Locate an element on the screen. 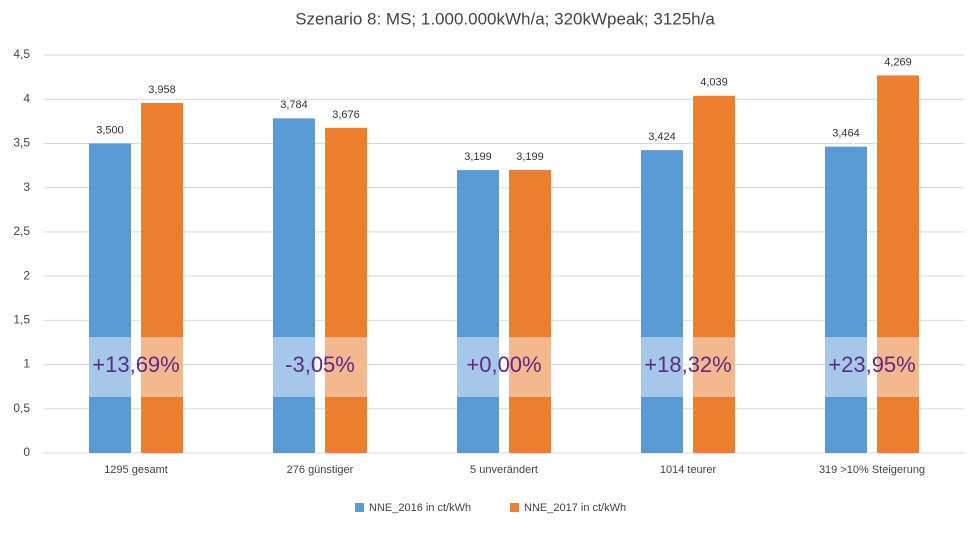  legend-label: NNE_2017 in ct/kWh is located at coordinates (575, 508).